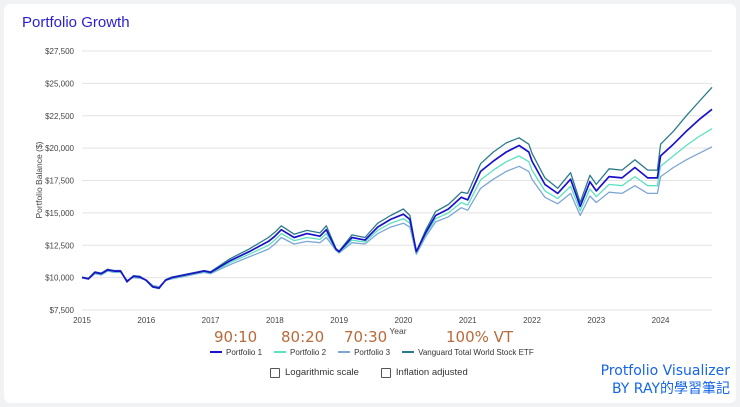 The image size is (740, 407). I want to click on y-tick-label: $25,000, so click(59, 83).